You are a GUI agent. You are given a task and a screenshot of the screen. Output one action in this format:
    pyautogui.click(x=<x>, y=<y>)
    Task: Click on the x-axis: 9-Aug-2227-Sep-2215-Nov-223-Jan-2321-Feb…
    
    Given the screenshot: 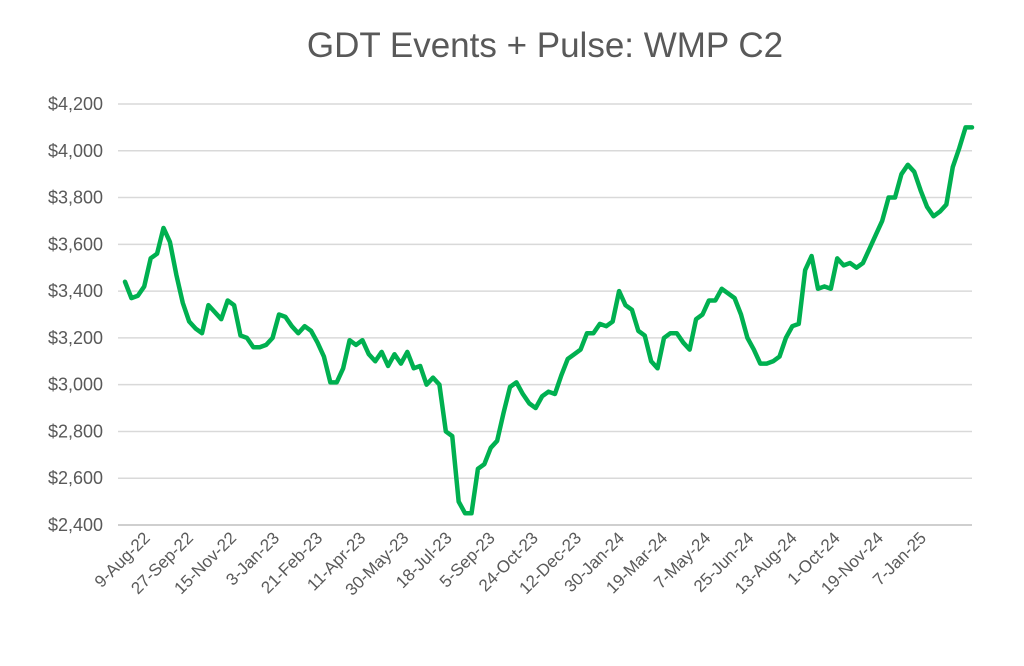 What is the action you would take?
    pyautogui.click(x=510, y=563)
    